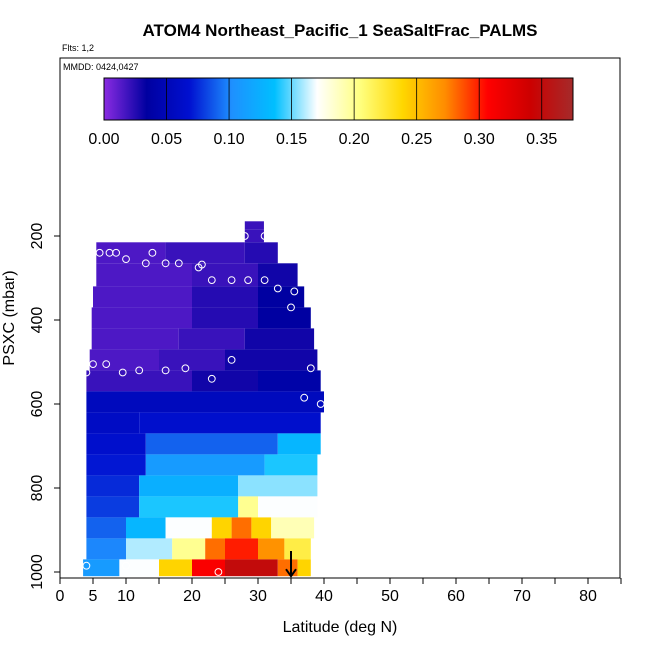 This screenshot has width=650, height=650. Describe the element at coordinates (479, 139) in the screenshot. I see `colorbar-tick-label: 0.30` at that location.